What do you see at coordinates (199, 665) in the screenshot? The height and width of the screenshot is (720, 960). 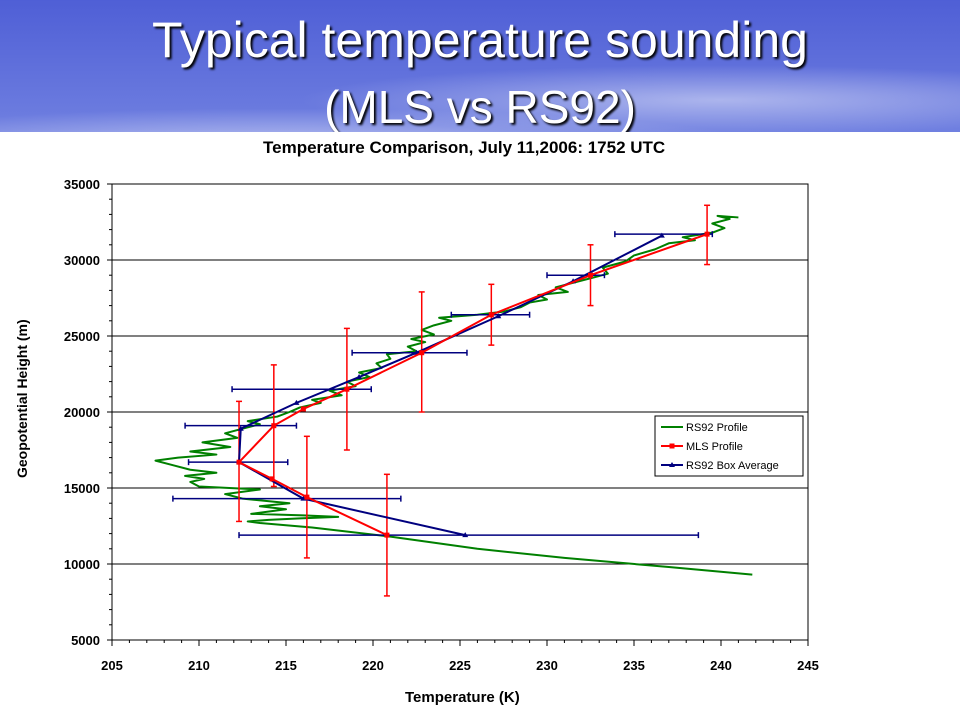 I see `x-tick-label: 210` at bounding box center [199, 665].